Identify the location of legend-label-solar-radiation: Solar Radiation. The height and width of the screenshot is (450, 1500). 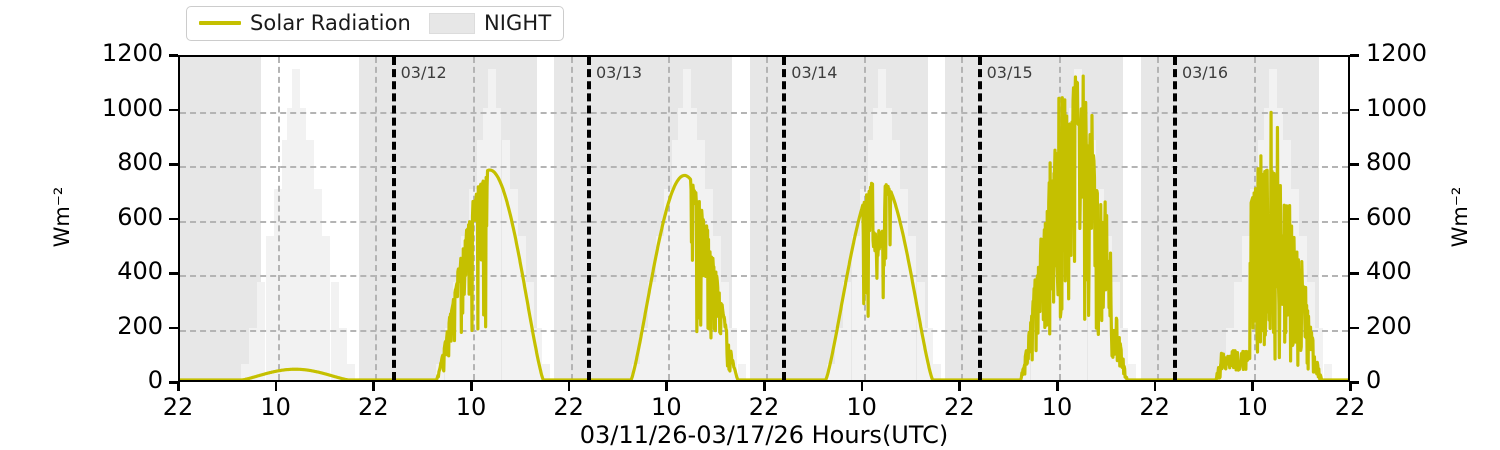
(330, 23).